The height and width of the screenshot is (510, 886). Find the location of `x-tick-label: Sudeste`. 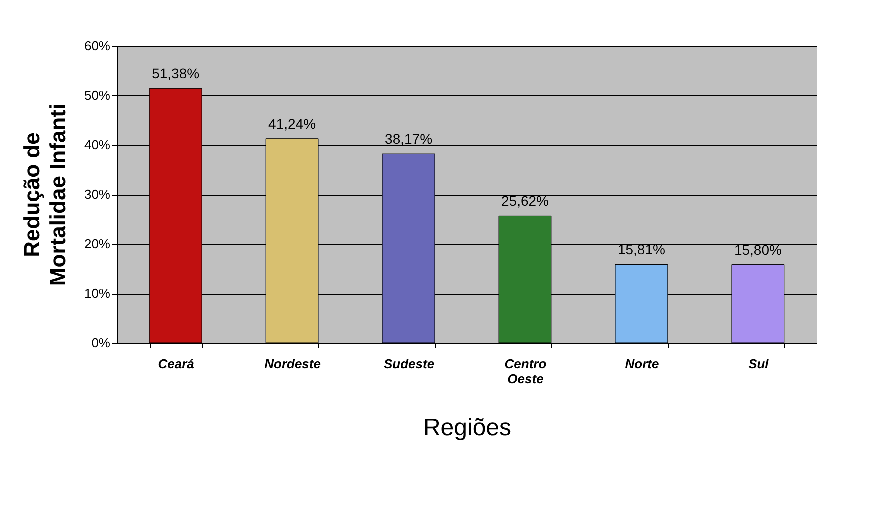

x-tick-label: Sudeste is located at coordinates (409, 364).